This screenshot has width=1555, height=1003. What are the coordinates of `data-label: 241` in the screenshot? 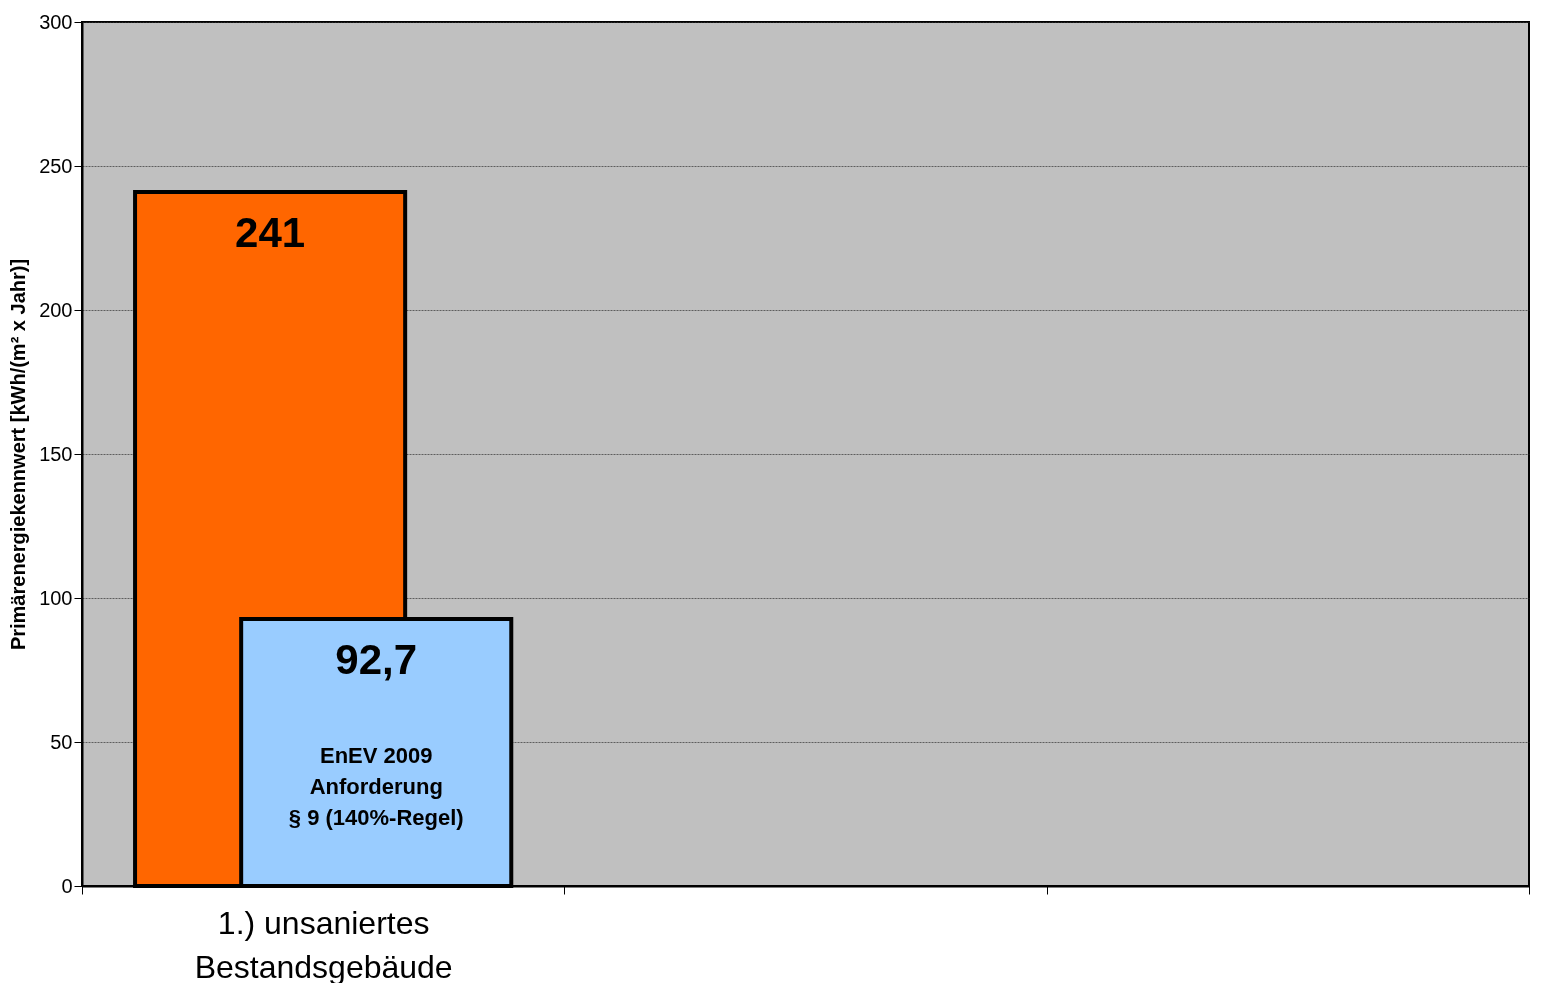 It's located at (270, 232).